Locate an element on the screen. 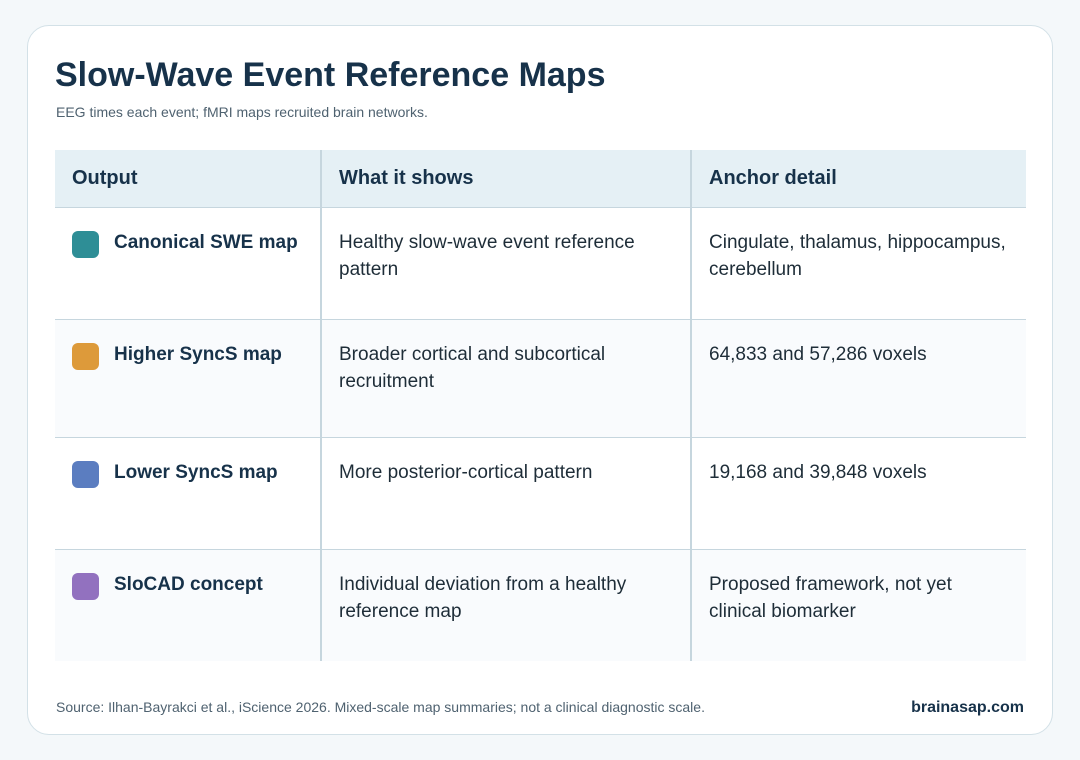 Image resolution: width=1080 pixels, height=760 pixels. output-cell: SloCAD concept is located at coordinates (188, 605).